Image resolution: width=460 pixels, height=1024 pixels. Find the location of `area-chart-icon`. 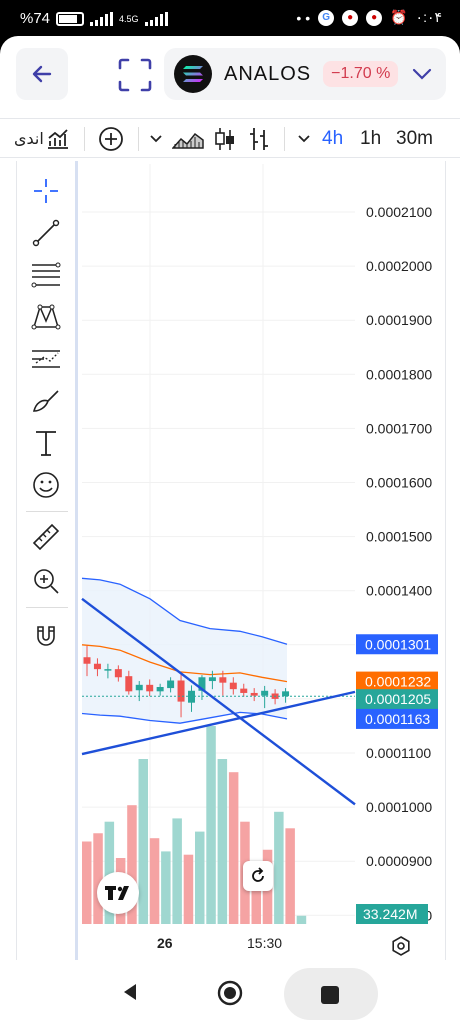

area-chart-icon is located at coordinates (188, 138).